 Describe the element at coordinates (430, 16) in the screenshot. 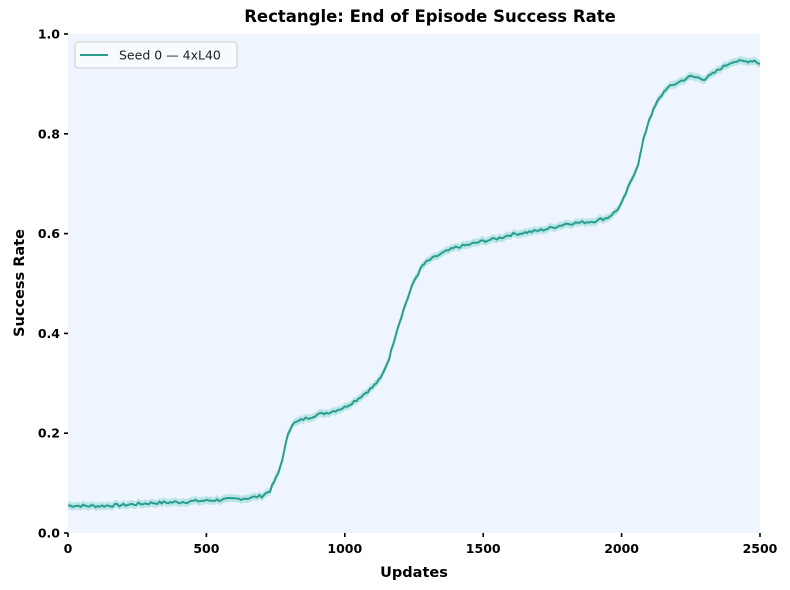

I see `chart-title: Rectangle: End of Episode Success Rate` at that location.